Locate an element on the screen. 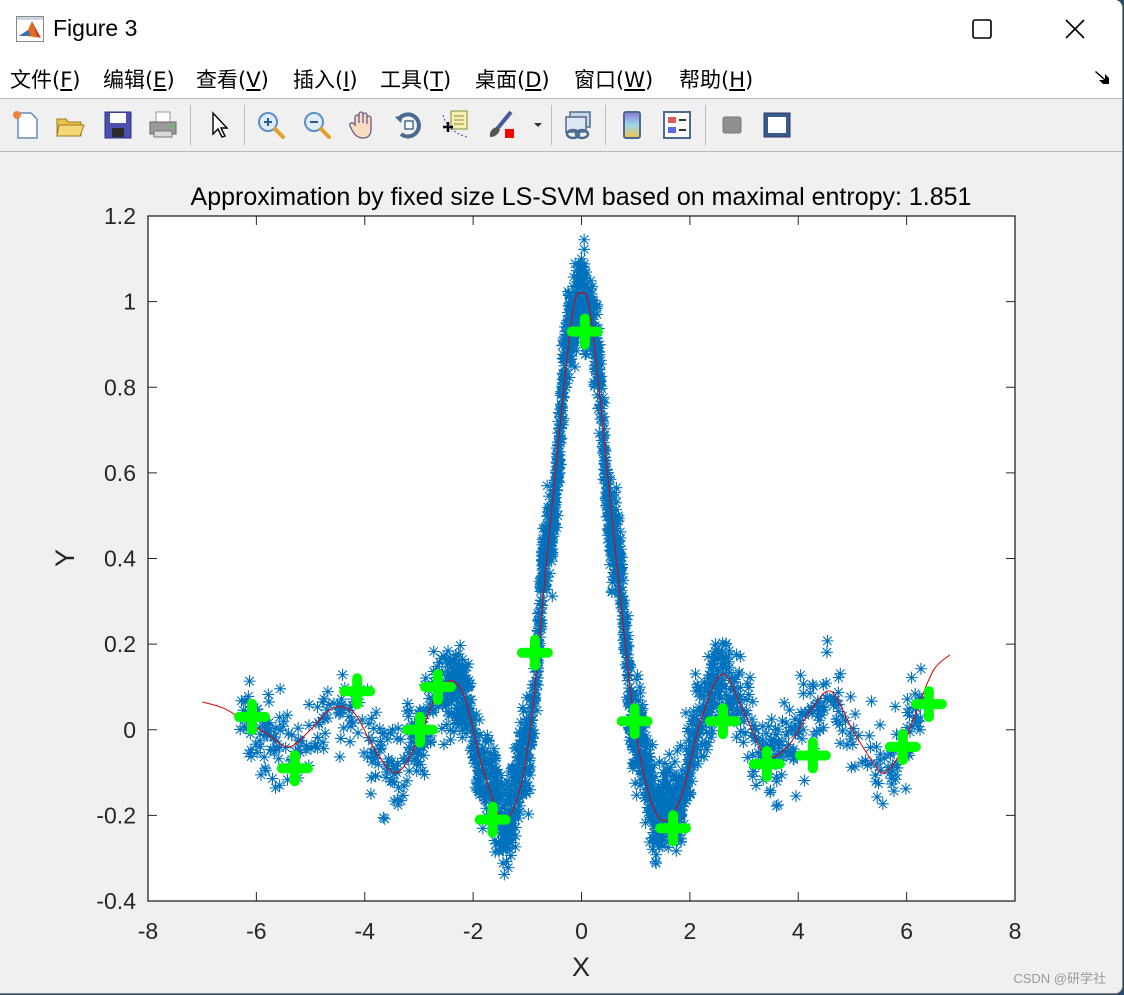  data-cursor-button is located at coordinates (455, 125).